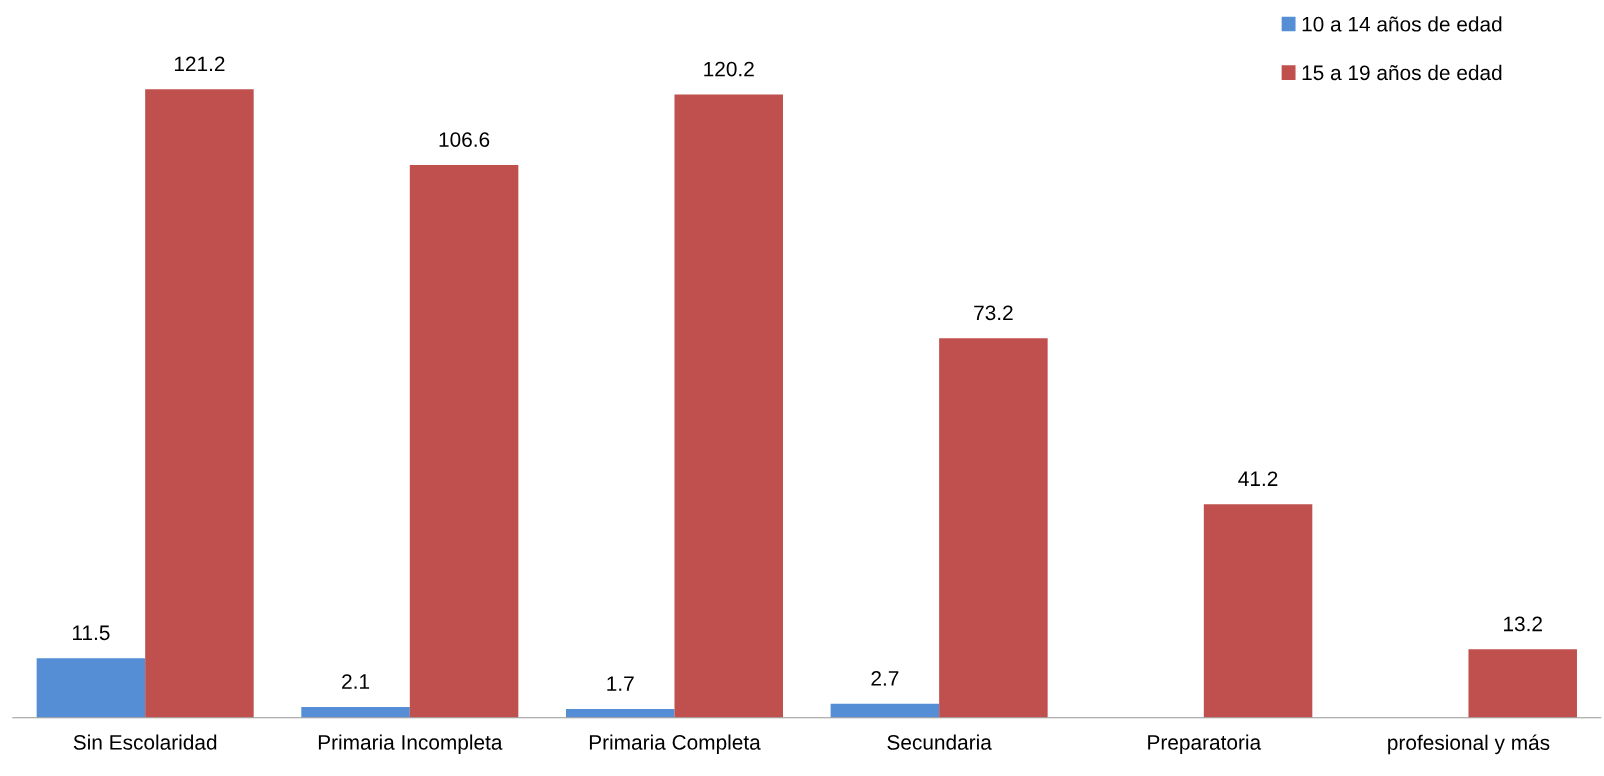 The height and width of the screenshot is (776, 1604). Describe the element at coordinates (1469, 744) in the screenshot. I see `x-tick-label: profesional y más` at that location.